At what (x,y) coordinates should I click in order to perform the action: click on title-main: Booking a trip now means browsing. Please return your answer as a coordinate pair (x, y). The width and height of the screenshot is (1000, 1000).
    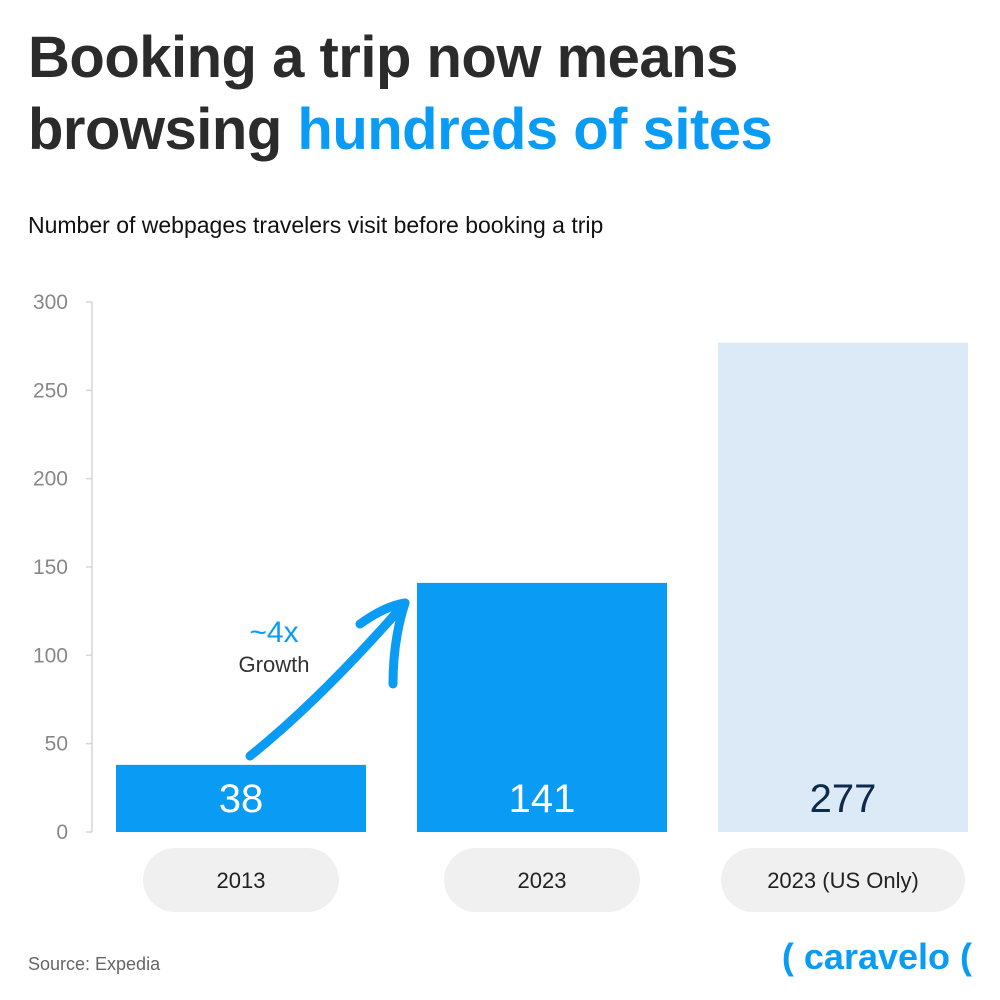
    Looking at the image, I should click on (383, 93).